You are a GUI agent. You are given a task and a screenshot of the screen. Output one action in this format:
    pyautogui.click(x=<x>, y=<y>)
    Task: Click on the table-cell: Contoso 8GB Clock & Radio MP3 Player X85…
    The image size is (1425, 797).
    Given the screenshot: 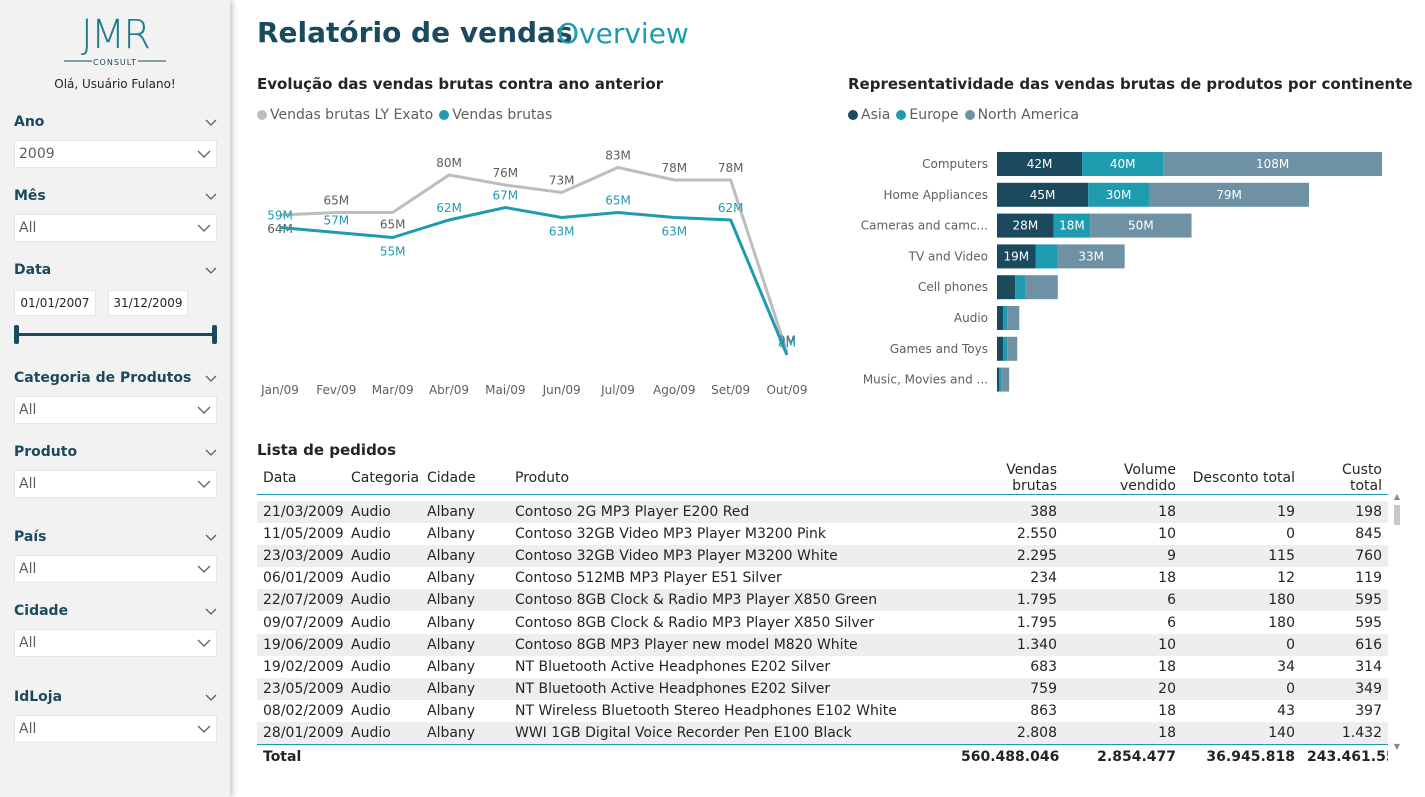 What is the action you would take?
    pyautogui.click(x=732, y=600)
    